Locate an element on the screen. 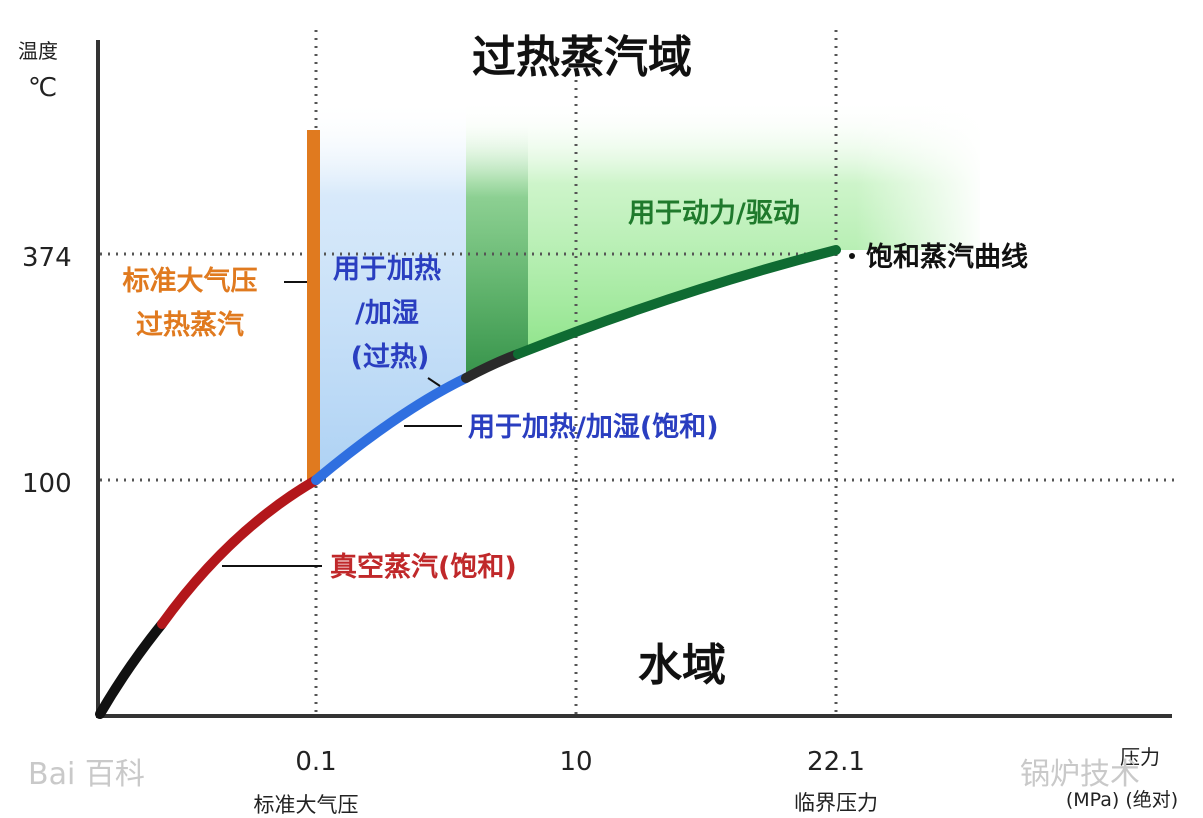 The image size is (1203, 818). atm-superheat-bar is located at coordinates (313, 306).